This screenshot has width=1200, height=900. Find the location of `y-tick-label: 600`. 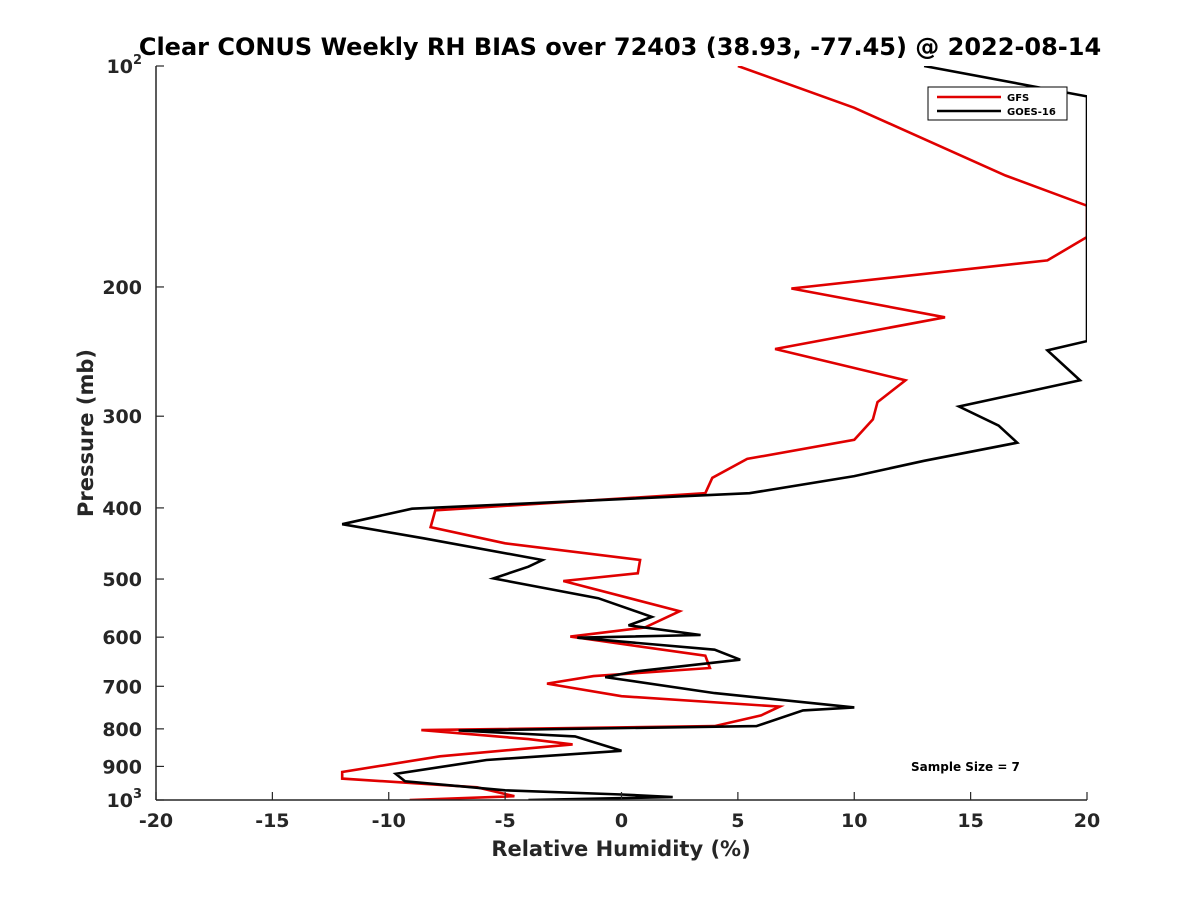

y-tick-label: 600 is located at coordinates (122, 638).